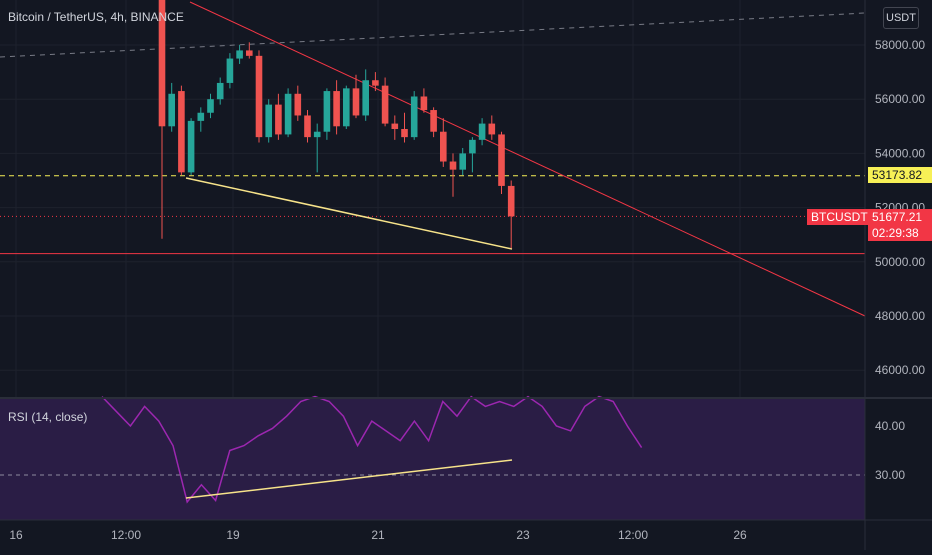 The width and height of the screenshot is (932, 555). I want to click on y-tick-label: 50000.00, so click(900, 262).